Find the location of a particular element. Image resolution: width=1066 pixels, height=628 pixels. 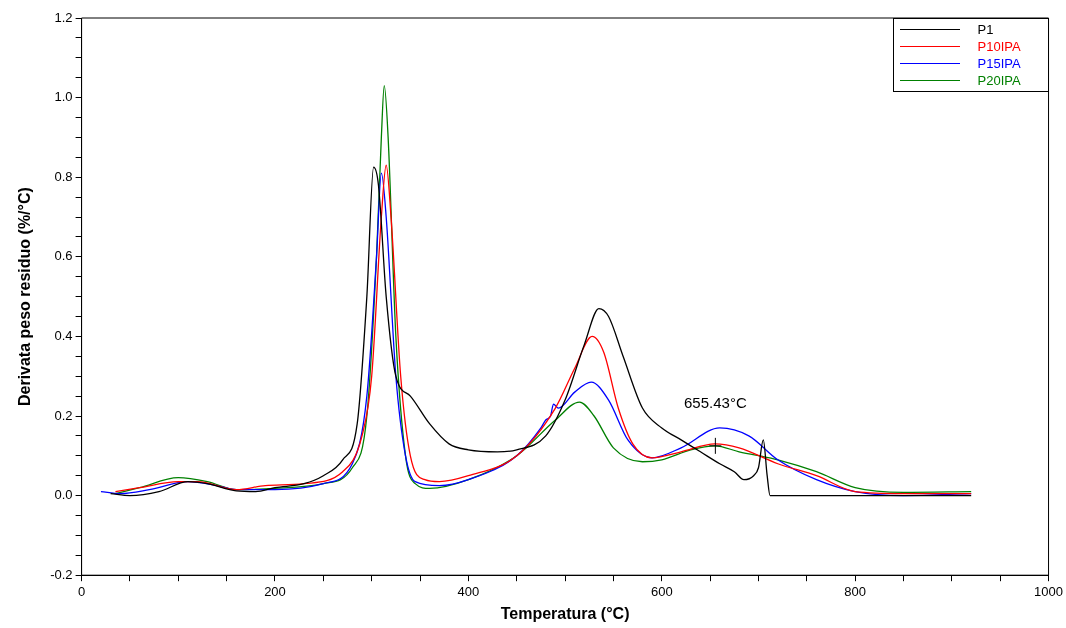

x-tick-label: 200 is located at coordinates (275, 591).